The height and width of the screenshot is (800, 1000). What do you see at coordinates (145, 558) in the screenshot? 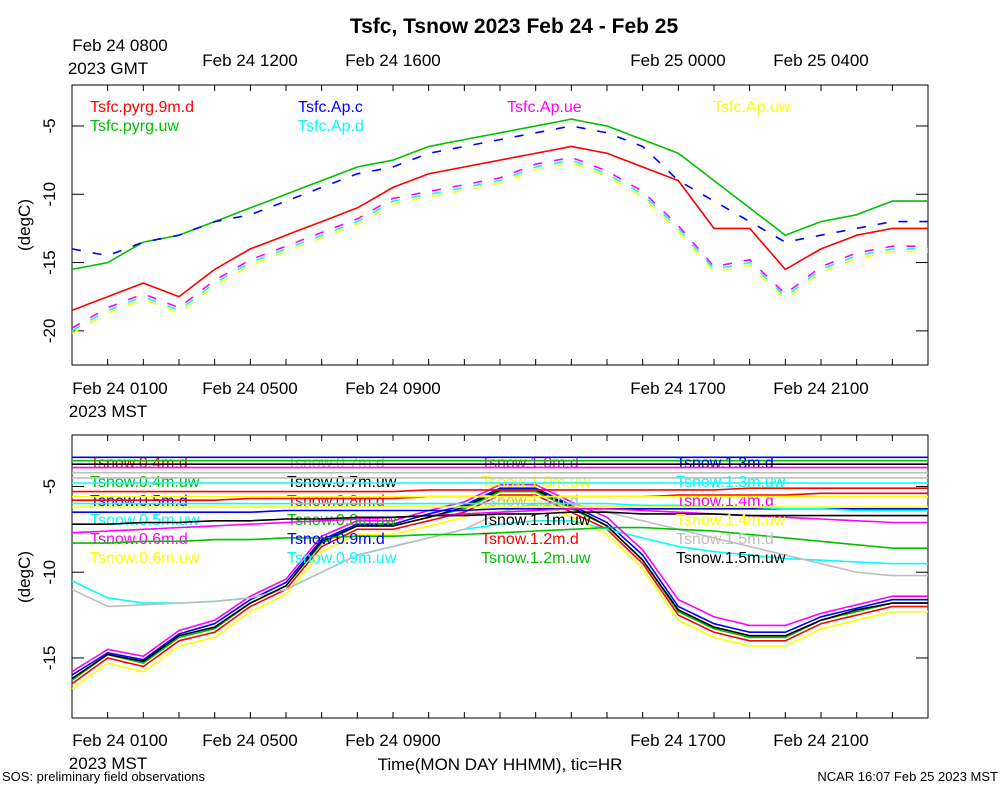
I see `legend-entry: Tsnow.0.6m.uw` at bounding box center [145, 558].